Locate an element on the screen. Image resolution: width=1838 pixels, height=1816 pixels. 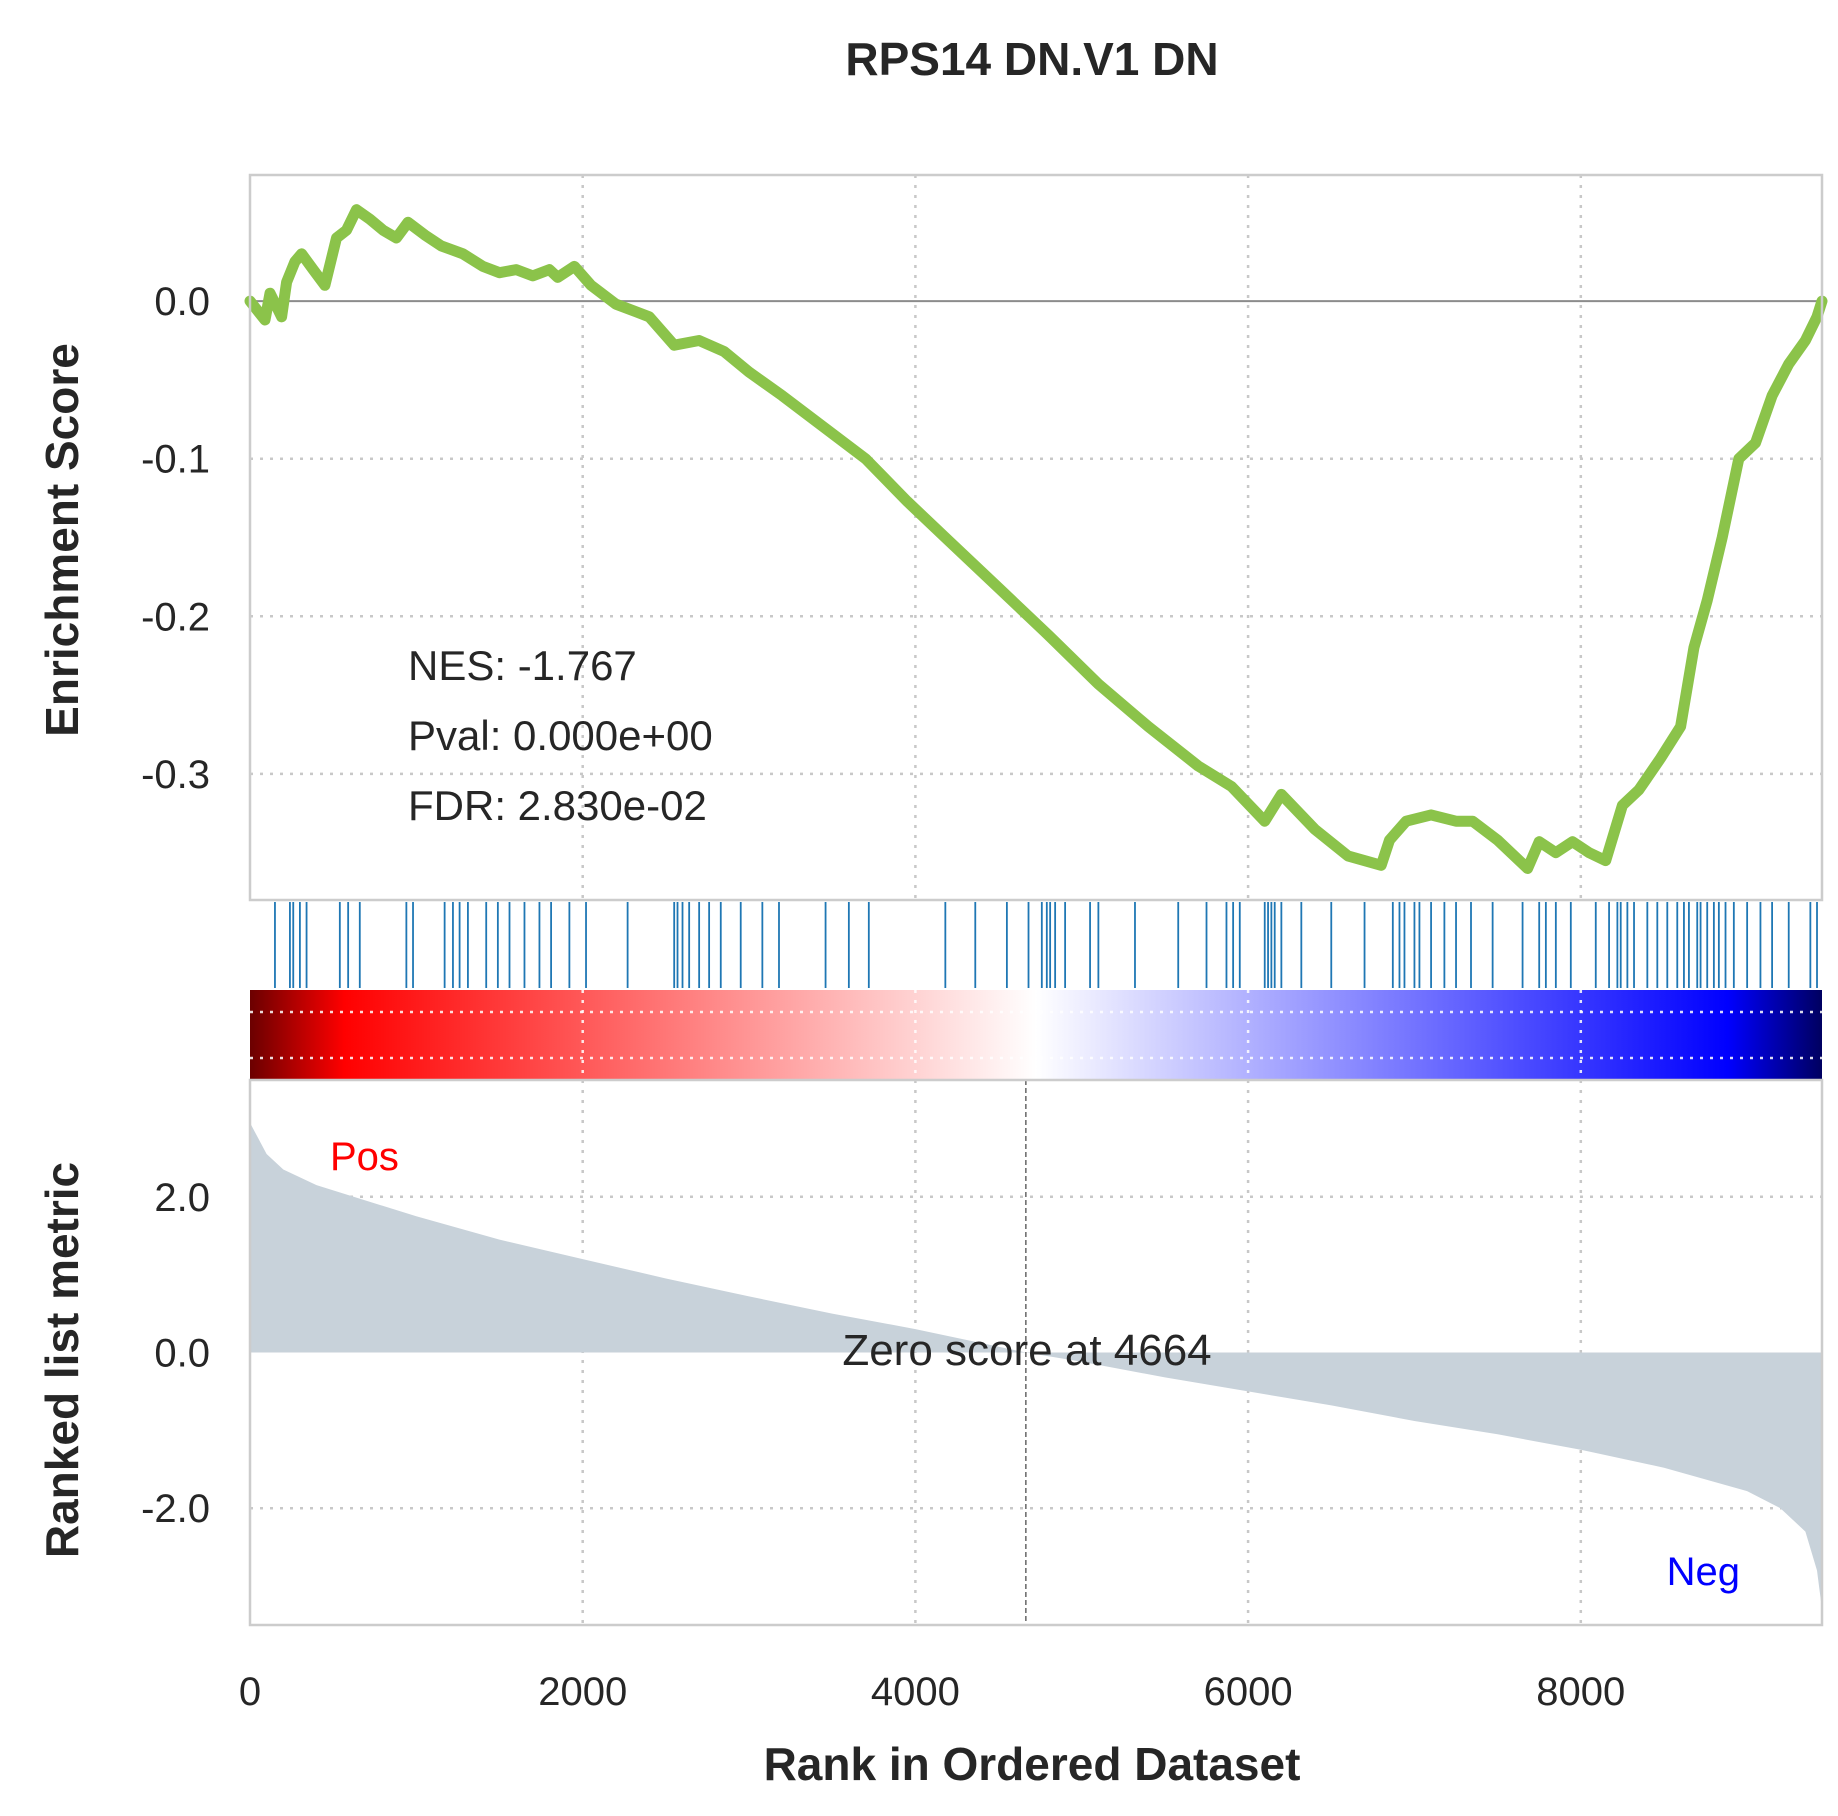
zero-score-label: Zero score at 4664 is located at coordinates (1026, 1350).